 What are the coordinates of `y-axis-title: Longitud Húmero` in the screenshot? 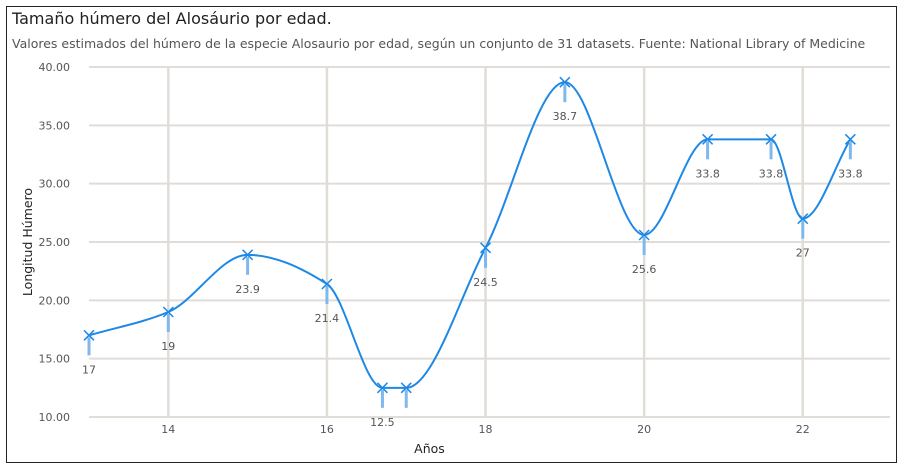 It's located at (27, 242).